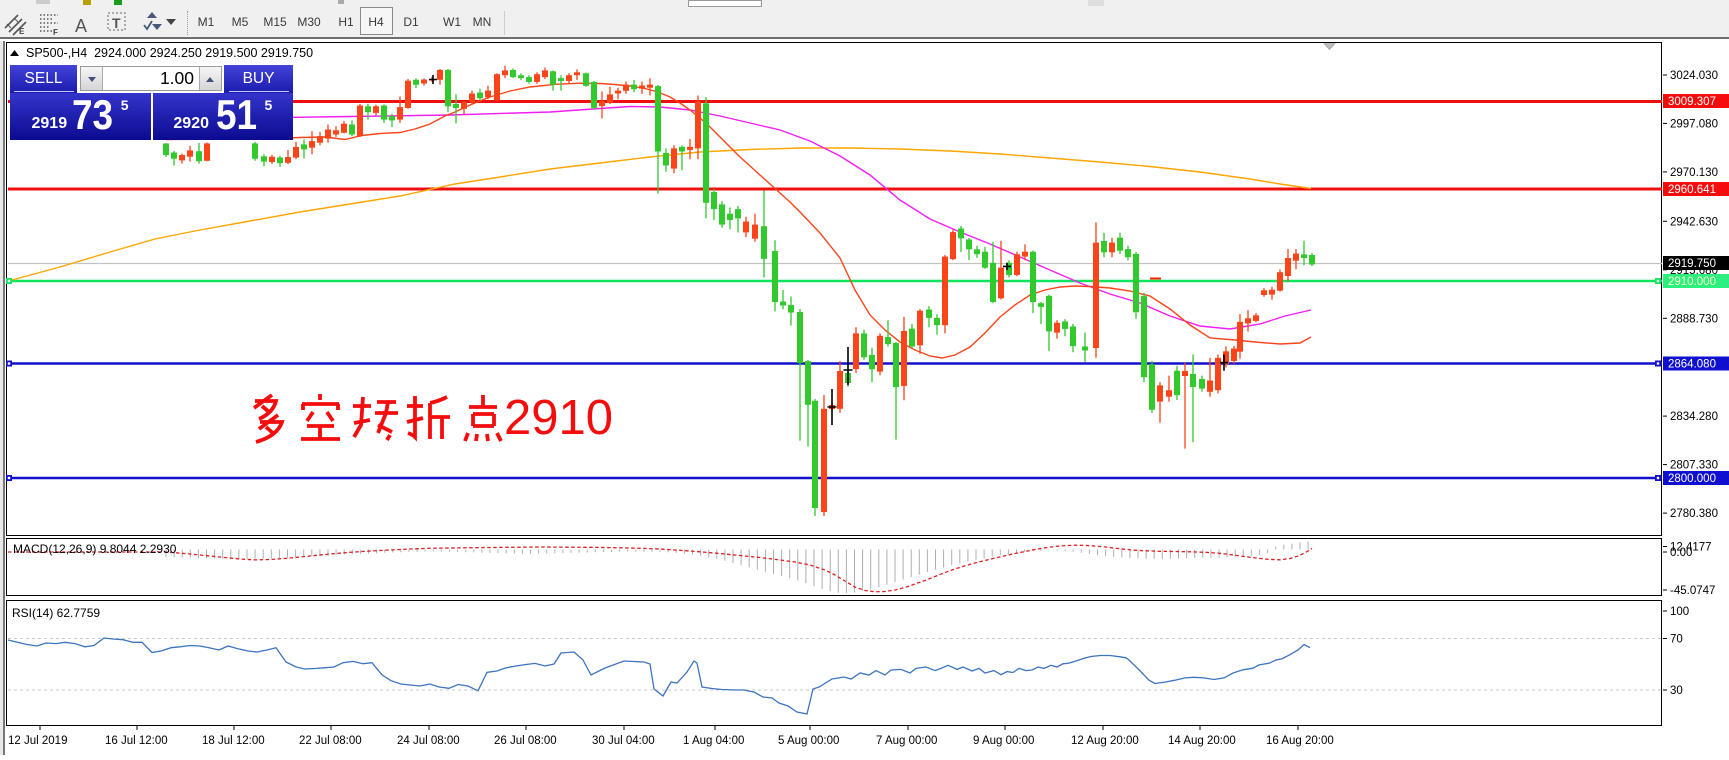 The image size is (1729, 760). I want to click on svg-text: 5 Aug 00:00, so click(808, 741).